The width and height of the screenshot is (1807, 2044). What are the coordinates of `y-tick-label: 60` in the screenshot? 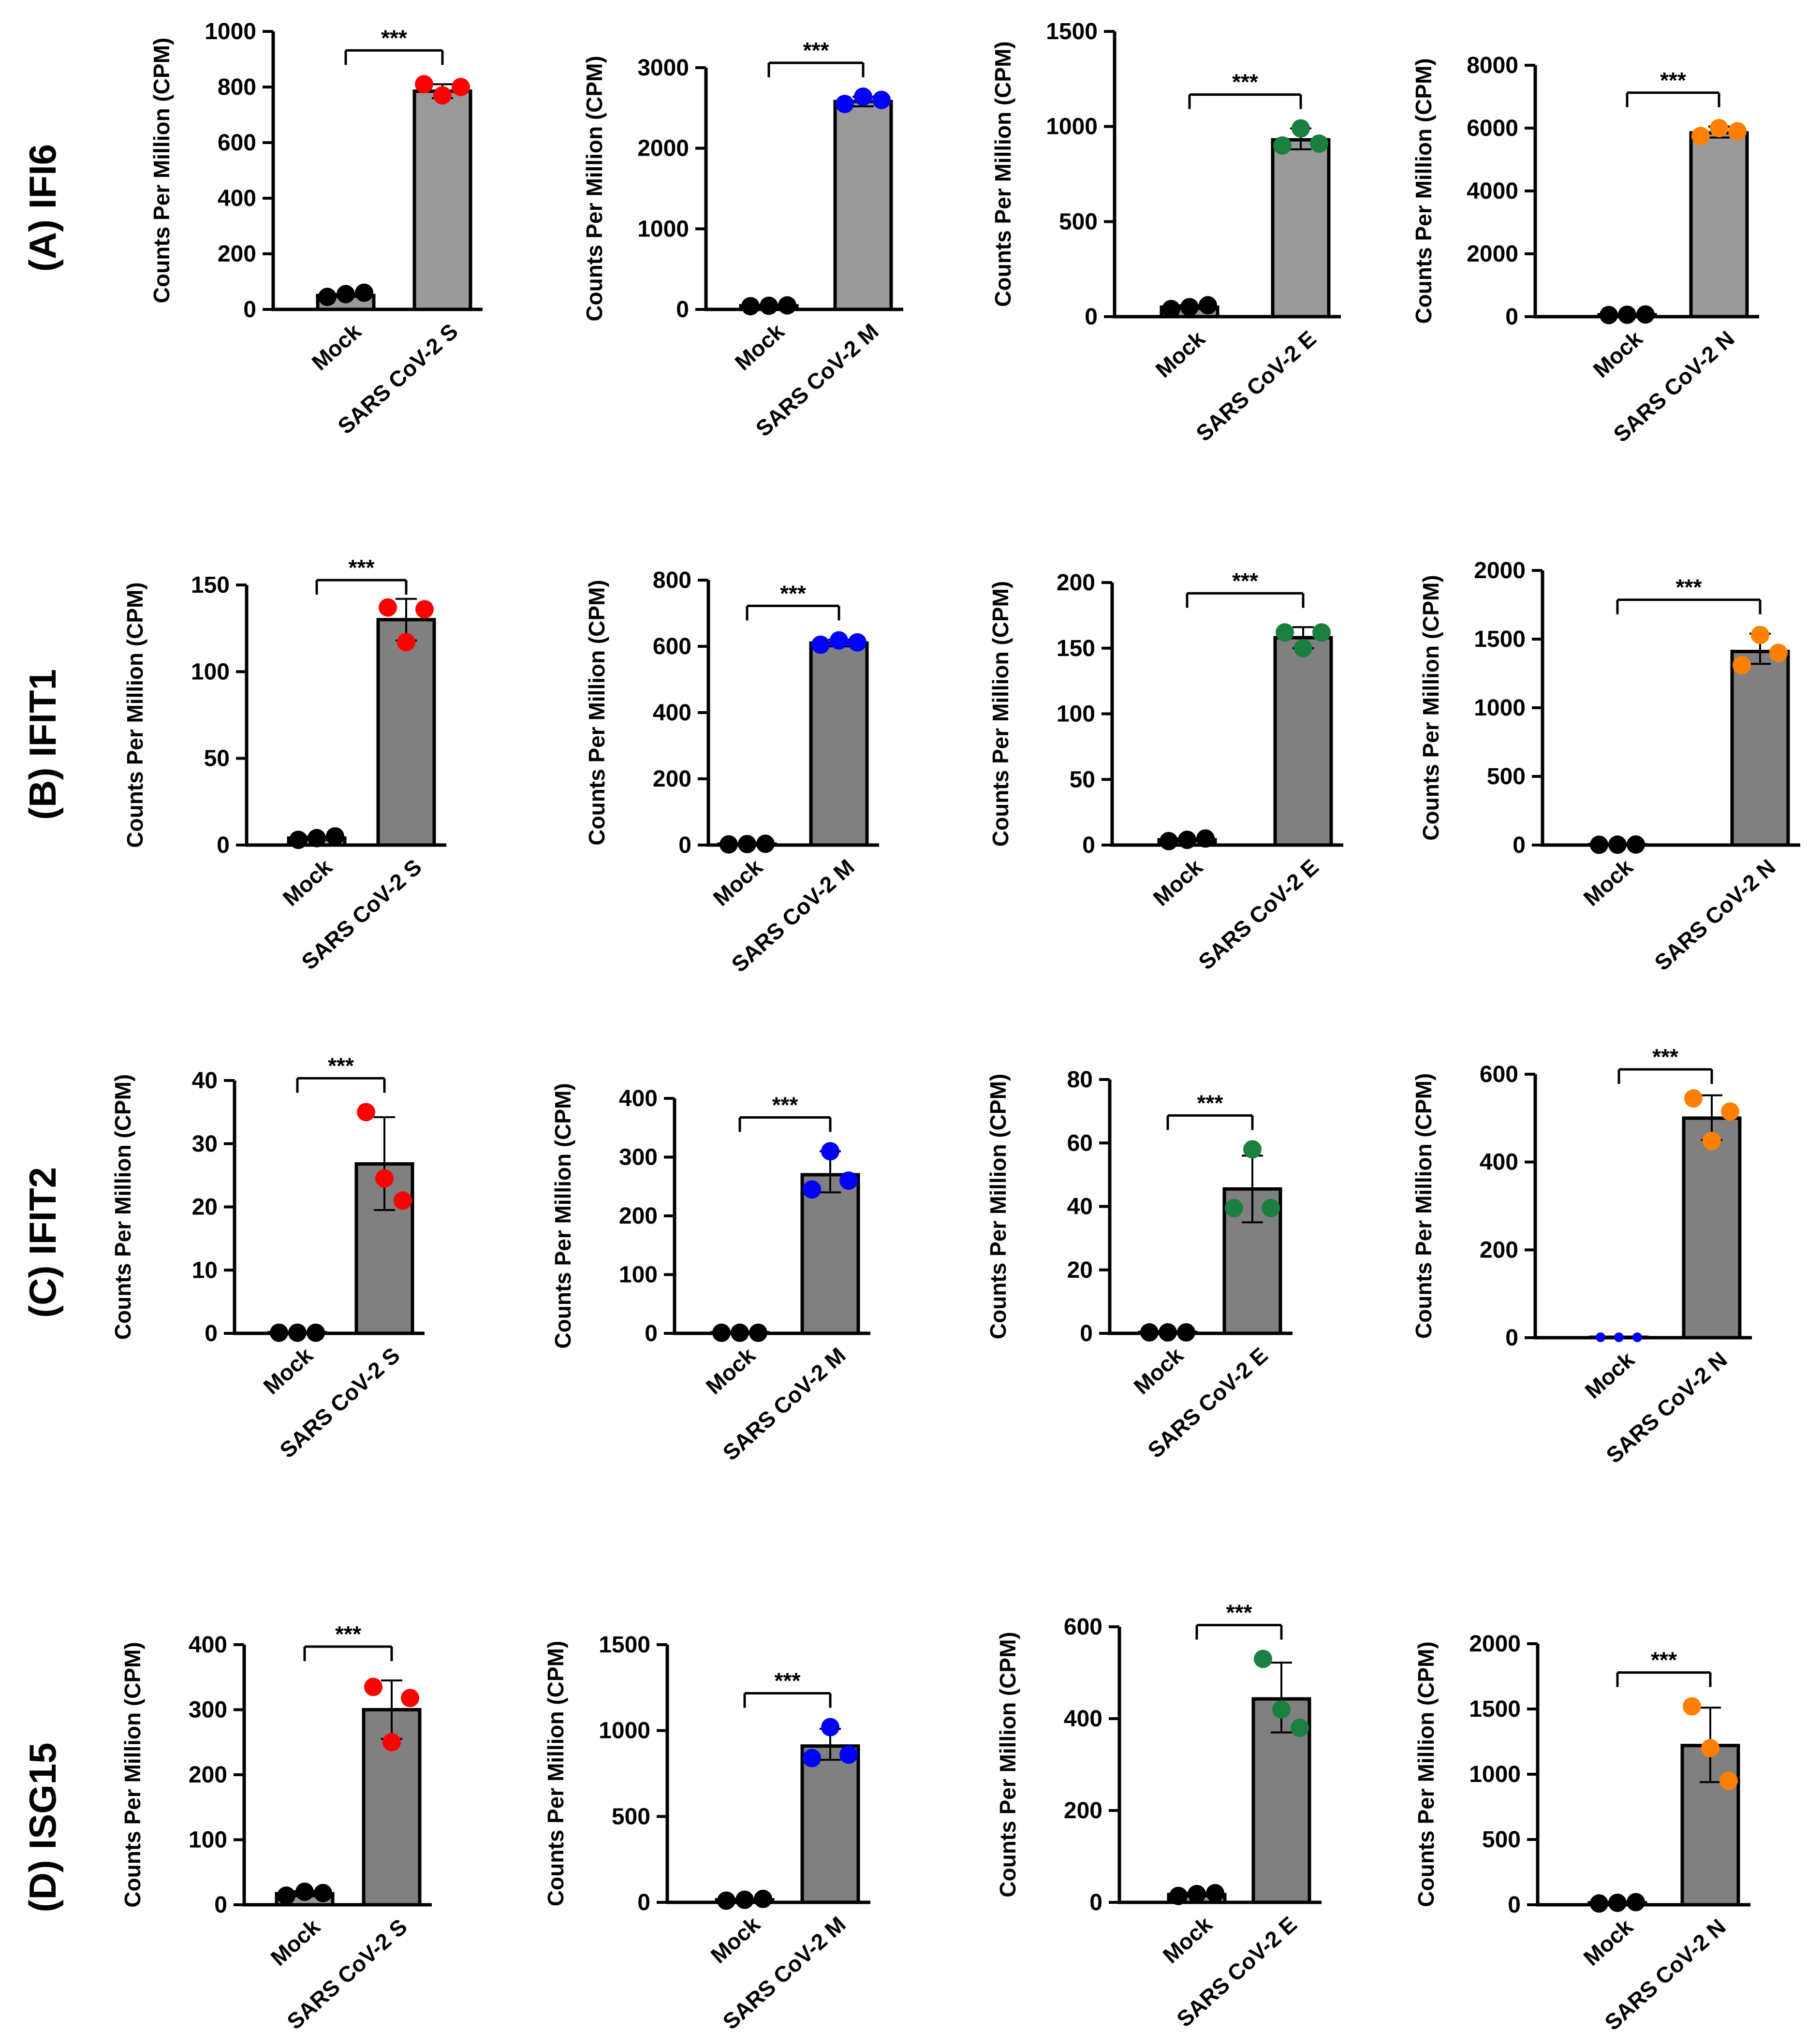 It's located at (1080, 1143).